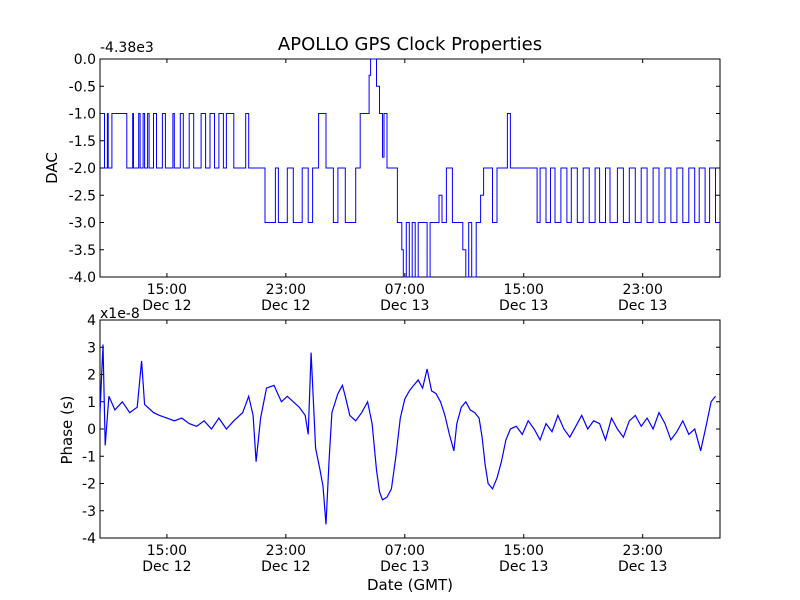  What do you see at coordinates (52, 168) in the screenshot?
I see `y-axis-label: DAC` at bounding box center [52, 168].